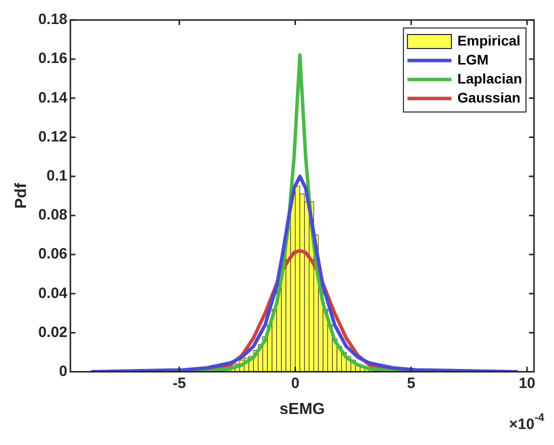 This screenshot has height=445, width=554. I want to click on legend-label: Laplacian, so click(489, 78).